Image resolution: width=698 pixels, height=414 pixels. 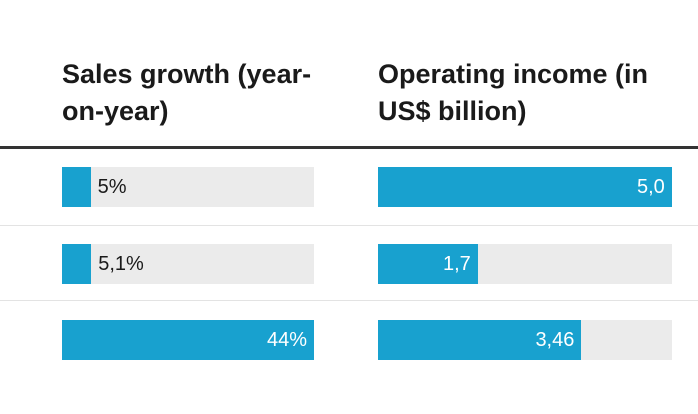 What do you see at coordinates (651, 187) in the screenshot?
I see `operating-income-value-label: 5,0` at bounding box center [651, 187].